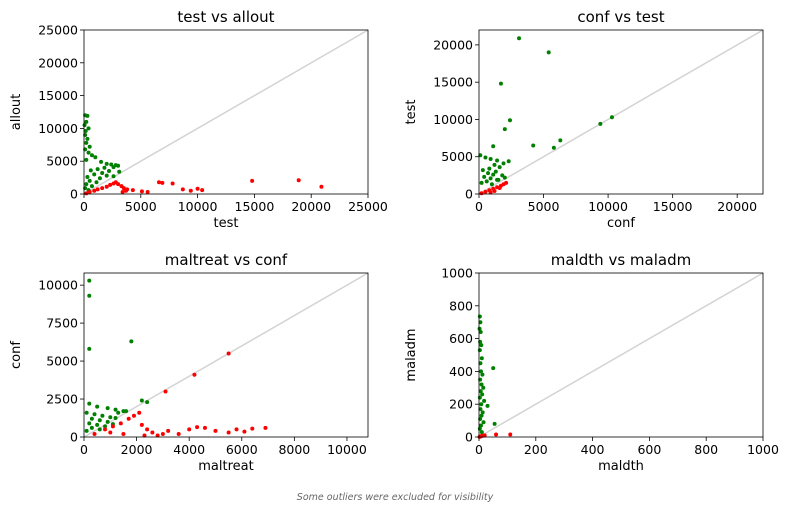 This screenshot has width=790, height=515. Describe the element at coordinates (84, 449) in the screenshot. I see `x-tick-label: 0` at that location.